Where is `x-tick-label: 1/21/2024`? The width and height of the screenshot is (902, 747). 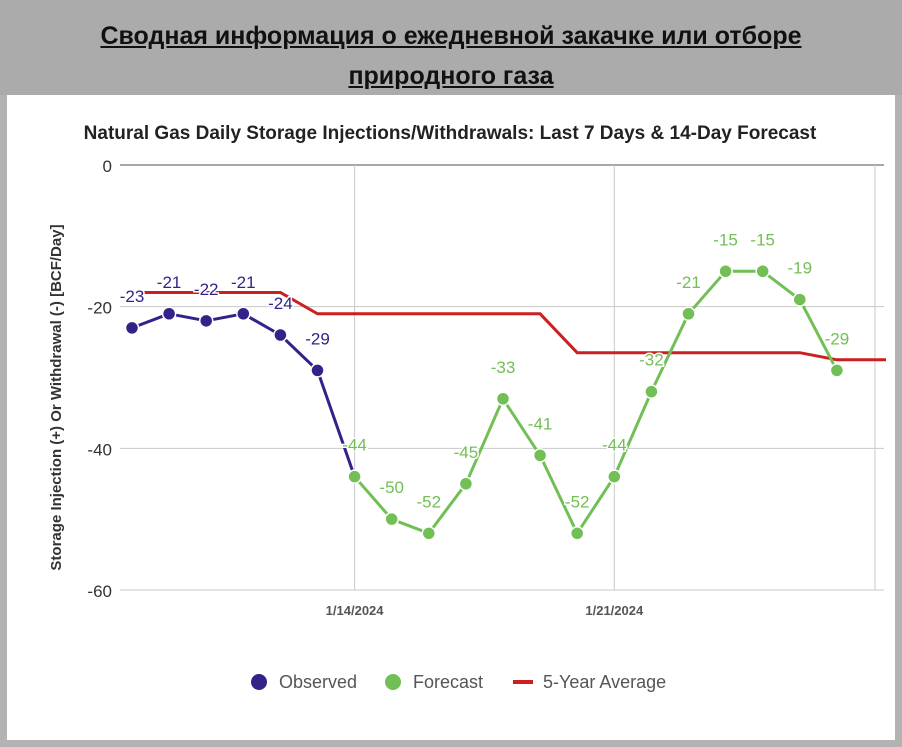
x-tick-label: 1/21/2024 is located at coordinates (614, 610).